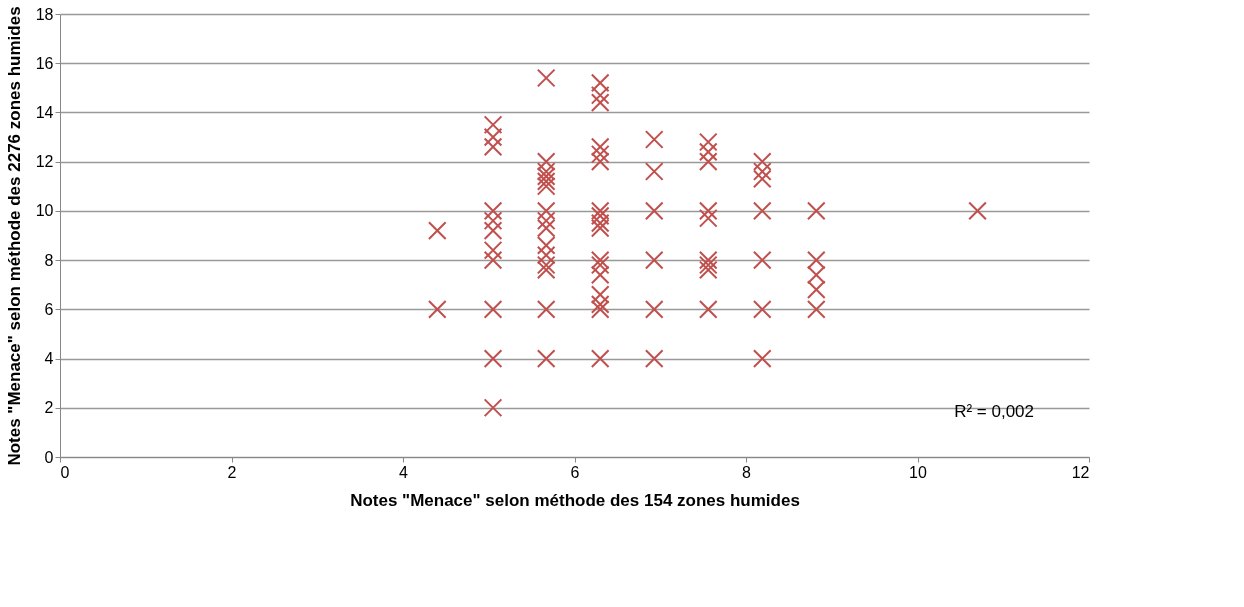 The width and height of the screenshot is (1244, 607). What do you see at coordinates (44, 112) in the screenshot?
I see `y-tick-label: 14` at bounding box center [44, 112].